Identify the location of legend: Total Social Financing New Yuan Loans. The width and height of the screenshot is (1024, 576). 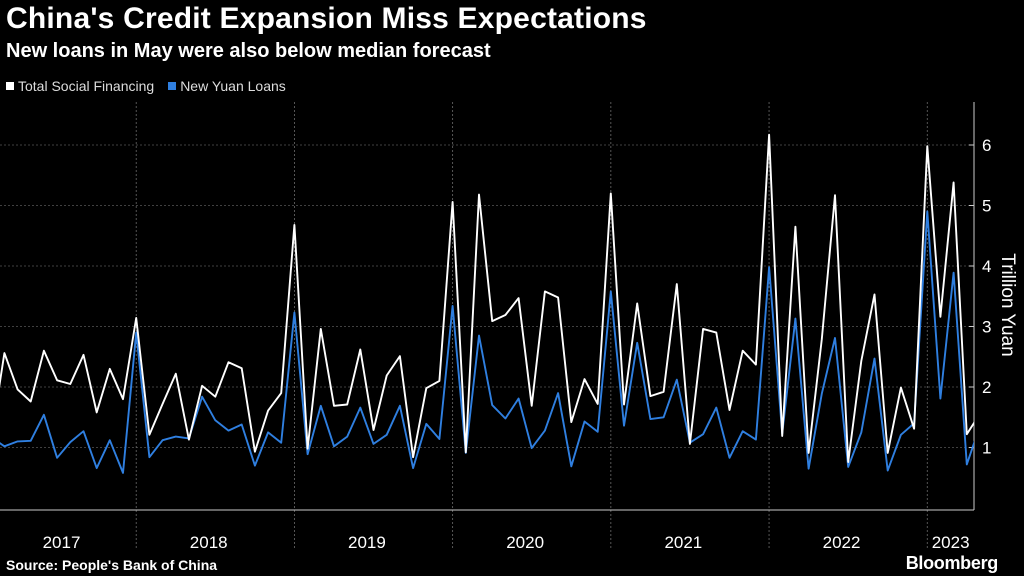
(146, 86).